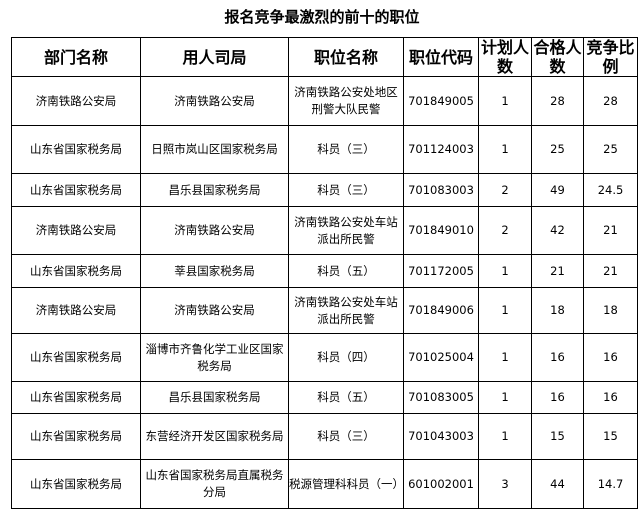 Image resolution: width=644 pixels, height=518 pixels. What do you see at coordinates (214, 484) in the screenshot?
I see `cell-bureau: 山东省国家税务局直属税务分局` at bounding box center [214, 484].